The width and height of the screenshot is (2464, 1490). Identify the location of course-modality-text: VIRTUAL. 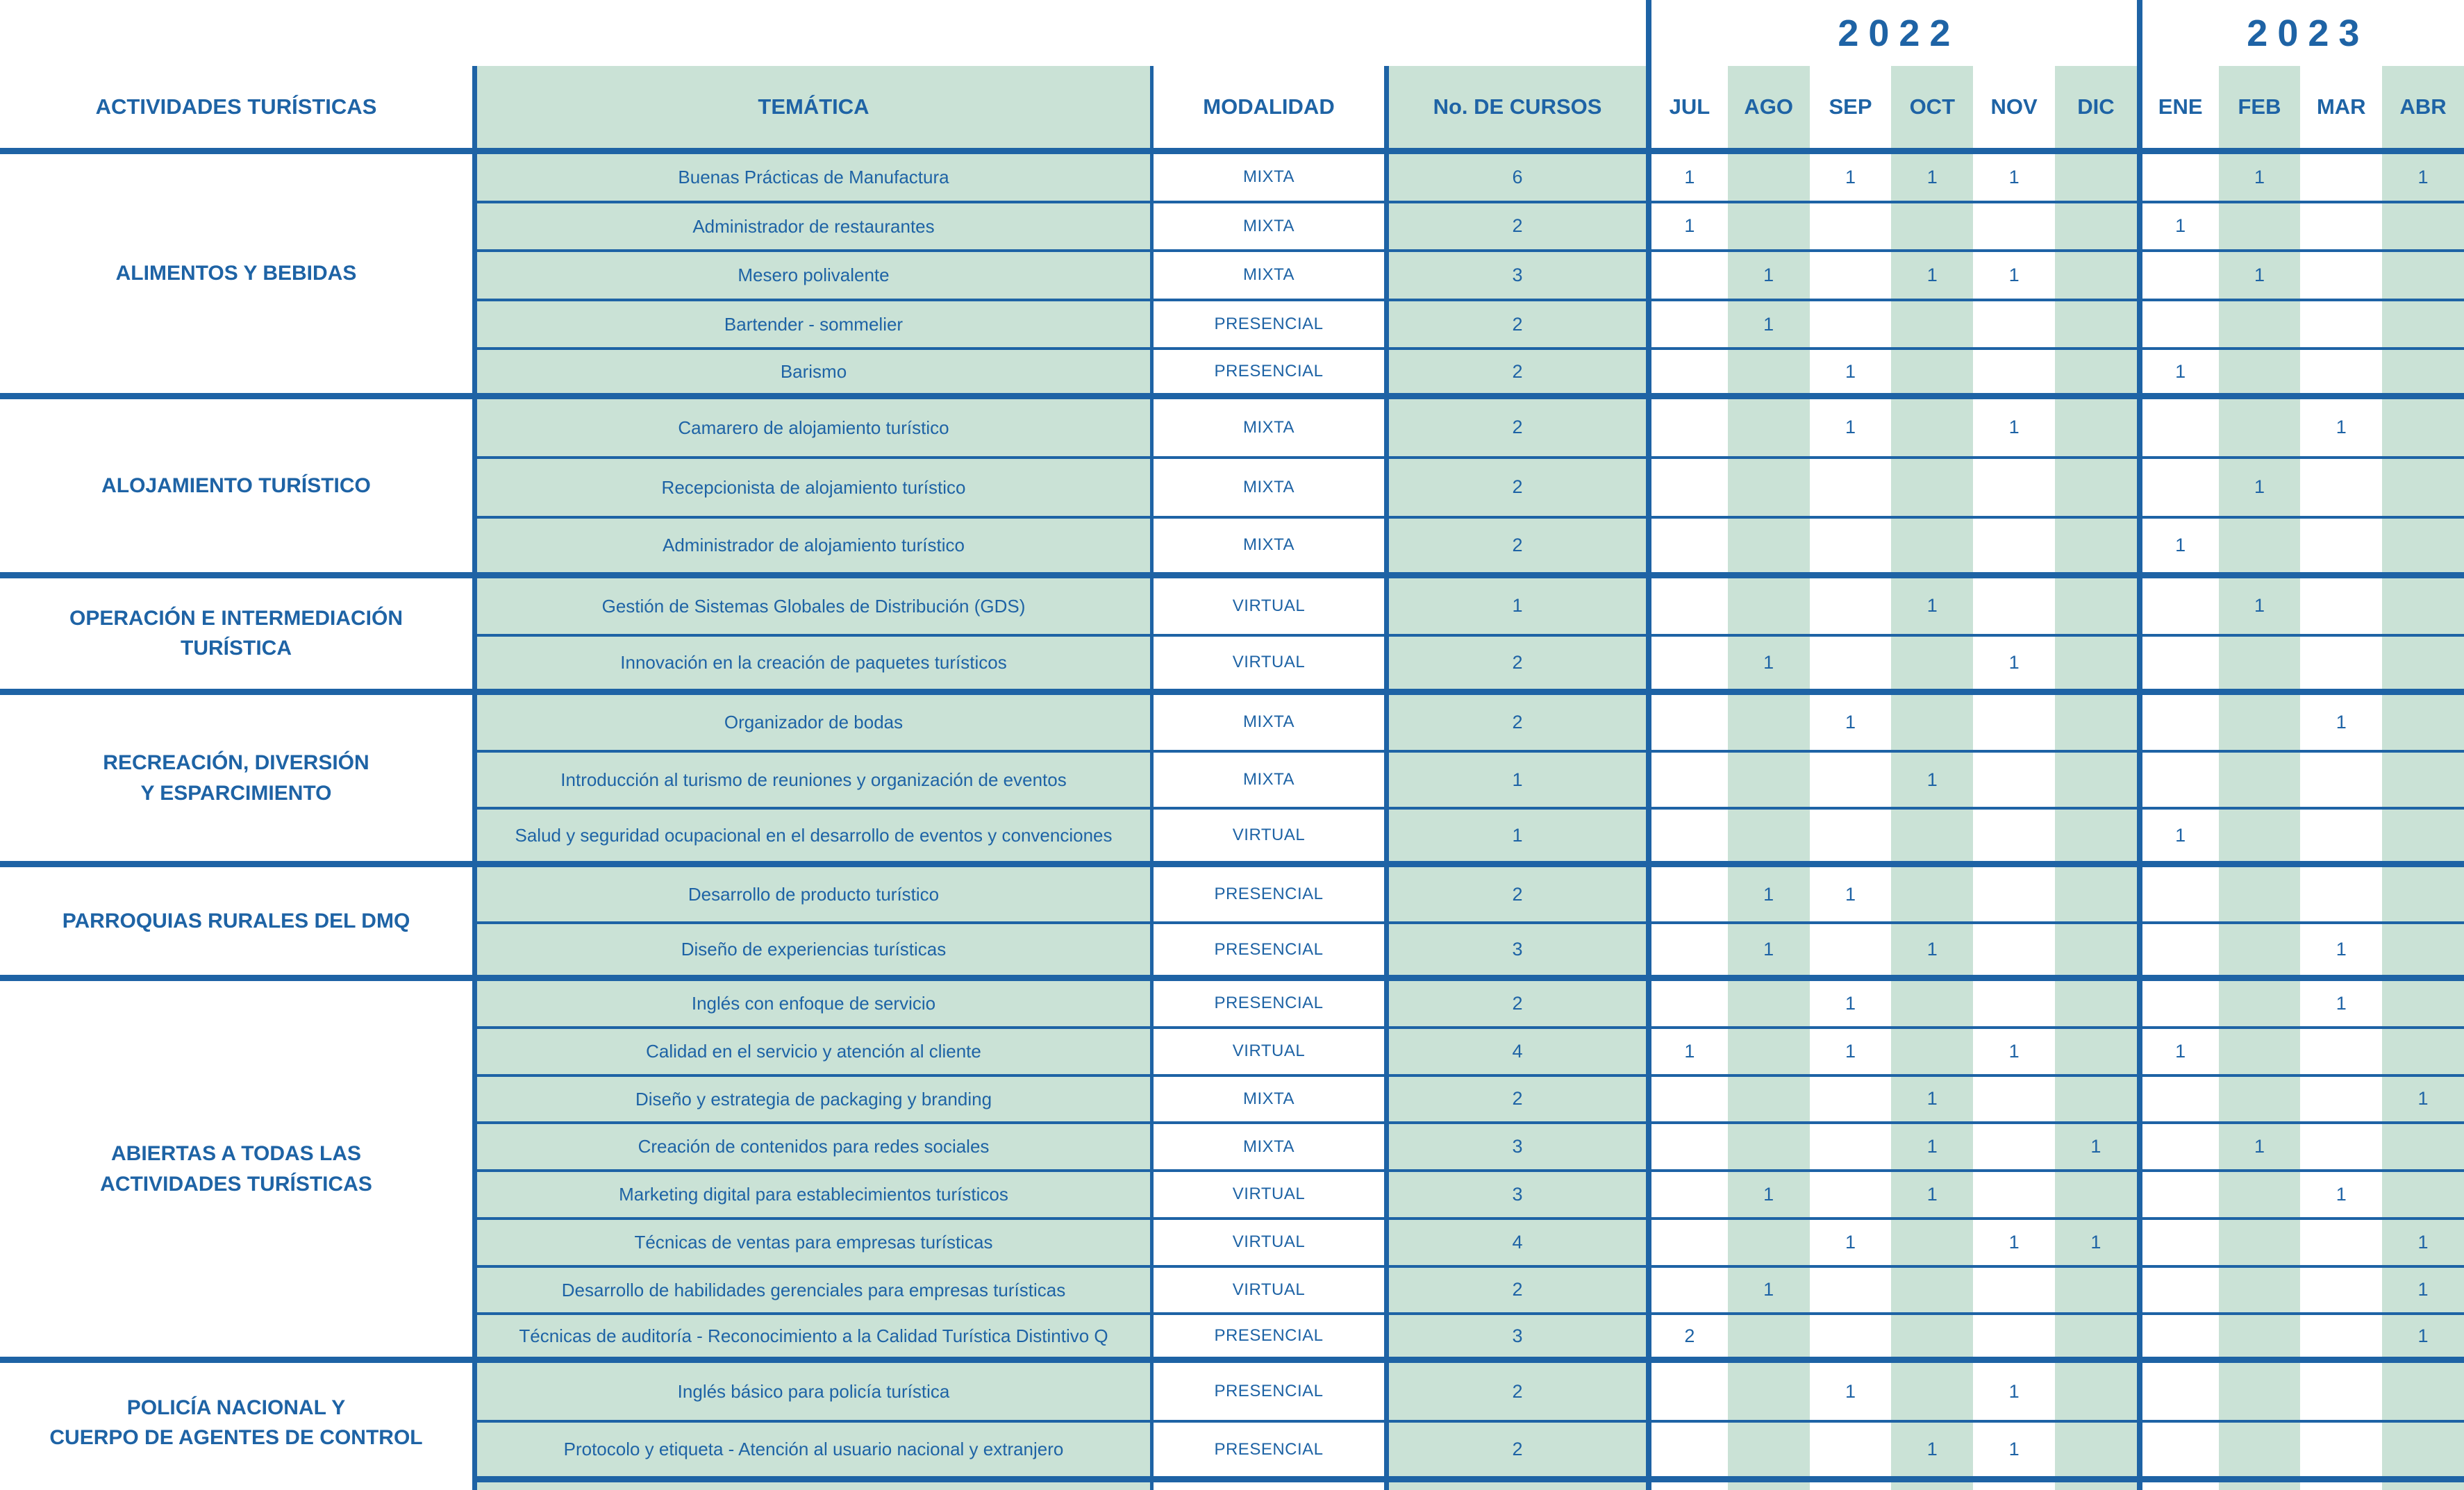
(1269, 605).